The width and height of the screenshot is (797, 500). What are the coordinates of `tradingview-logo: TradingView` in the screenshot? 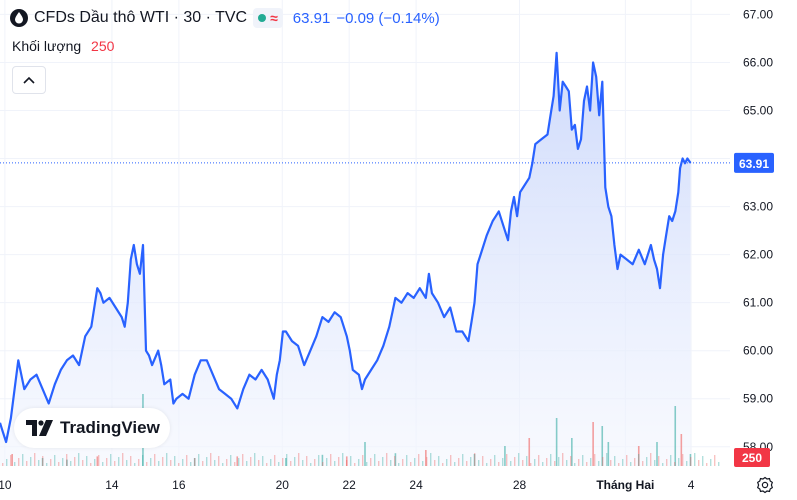 It's located at (92, 428).